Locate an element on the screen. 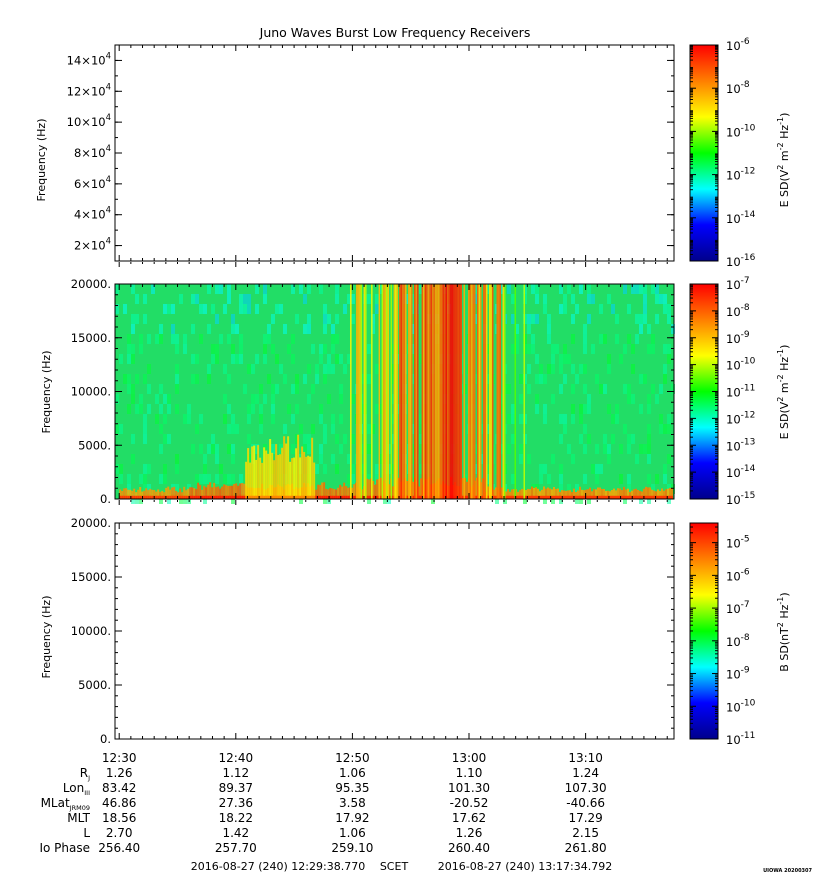  time-tick-label: 12:50 is located at coordinates (352, 758).